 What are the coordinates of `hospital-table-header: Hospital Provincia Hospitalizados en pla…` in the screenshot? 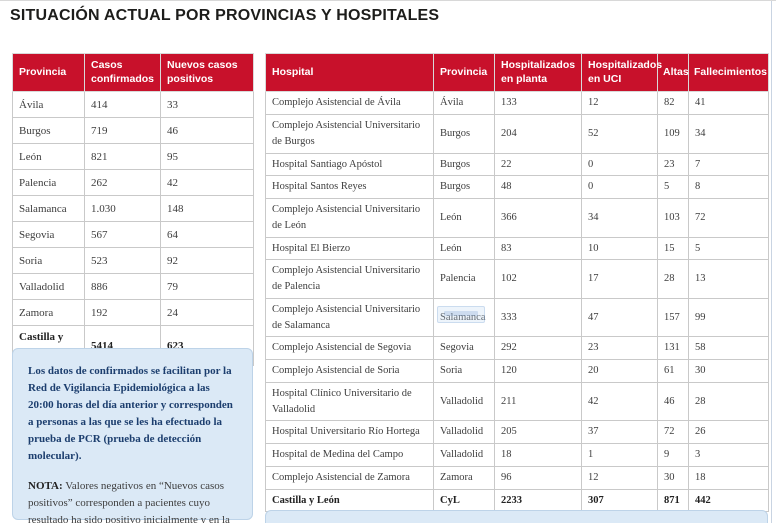 It's located at (517, 72).